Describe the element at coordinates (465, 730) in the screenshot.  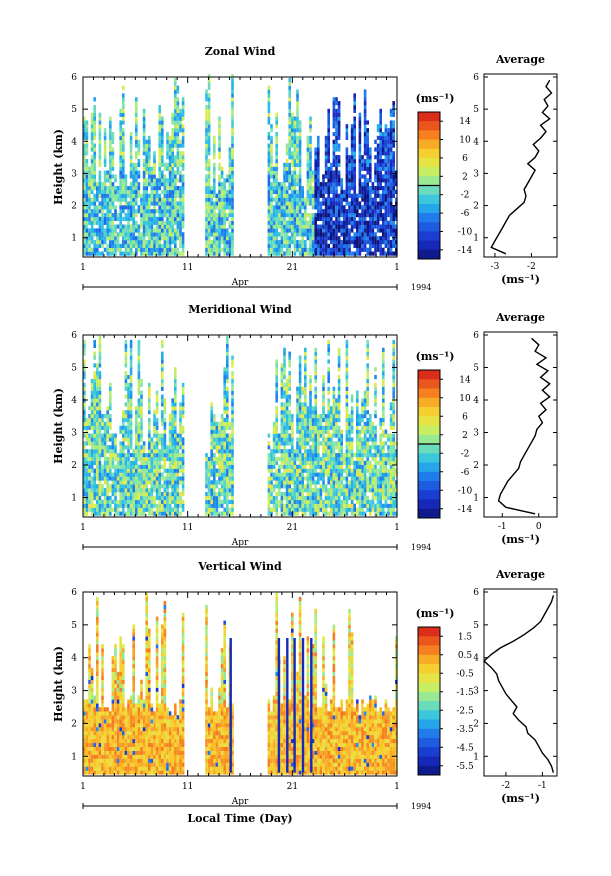
I see `colorbar-tick-label: -3.5` at that location.